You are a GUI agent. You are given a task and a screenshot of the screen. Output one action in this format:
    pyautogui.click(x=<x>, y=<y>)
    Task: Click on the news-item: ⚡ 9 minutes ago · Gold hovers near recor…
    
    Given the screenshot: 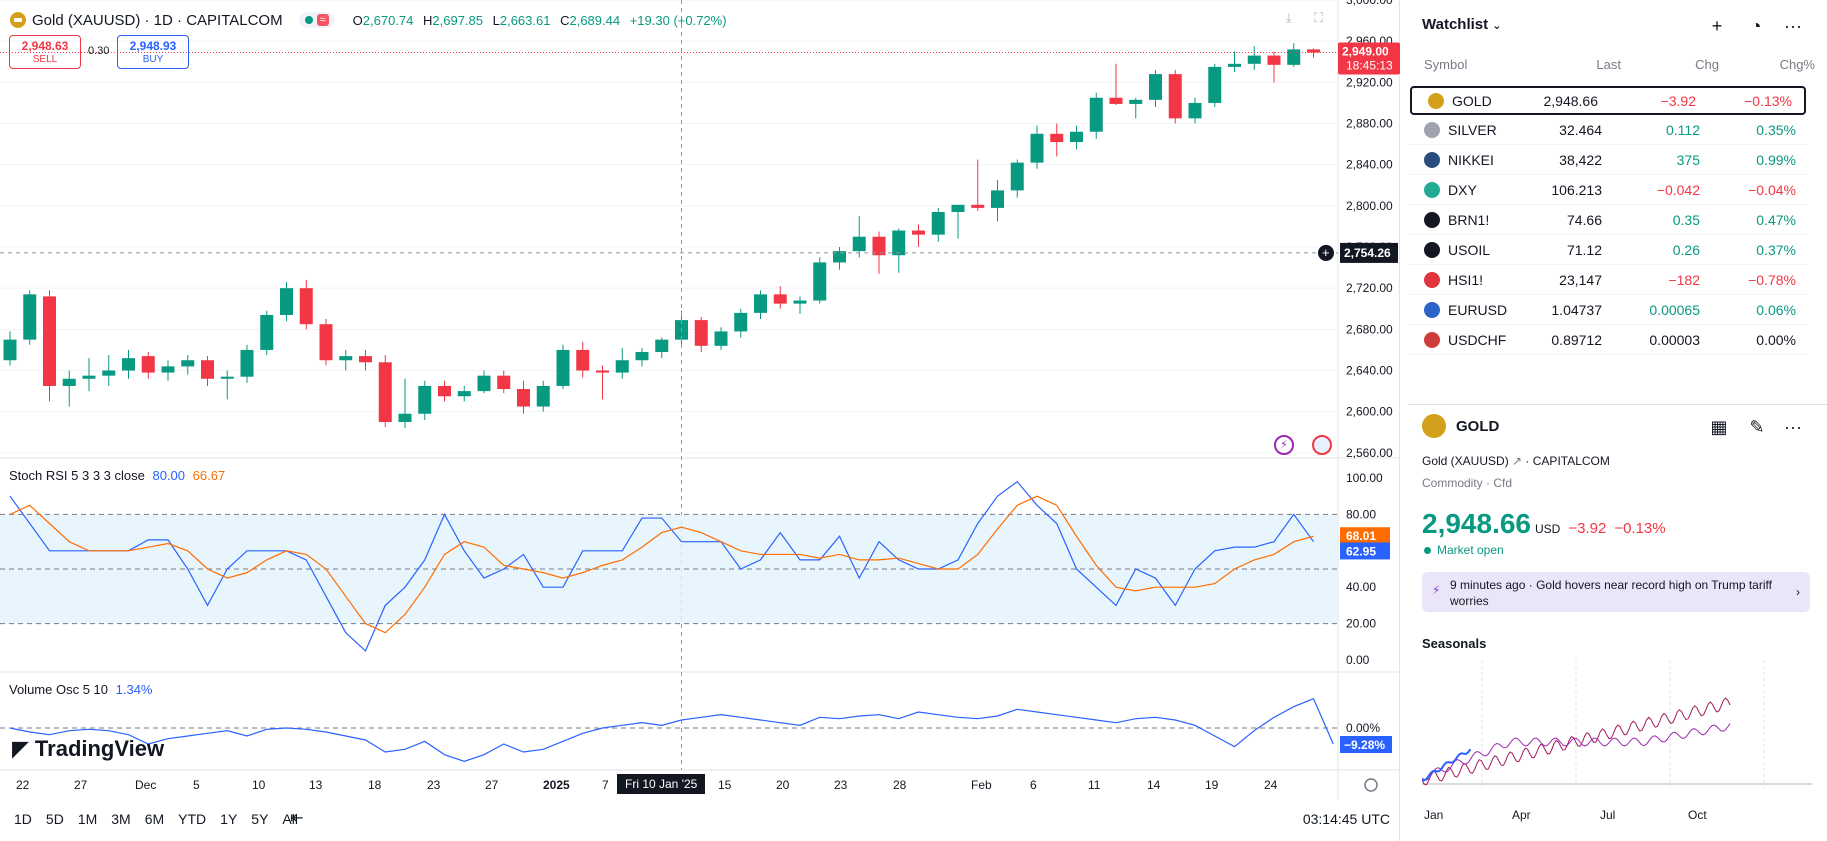 What is the action you would take?
    pyautogui.click(x=1616, y=592)
    